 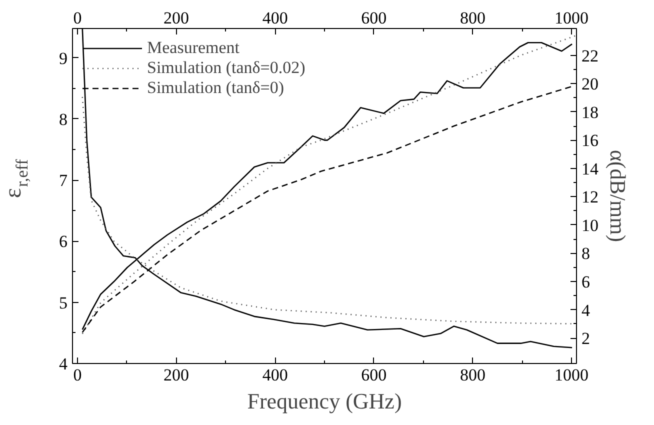 I want to click on y2-tick-label: 18, so click(x=590, y=112).